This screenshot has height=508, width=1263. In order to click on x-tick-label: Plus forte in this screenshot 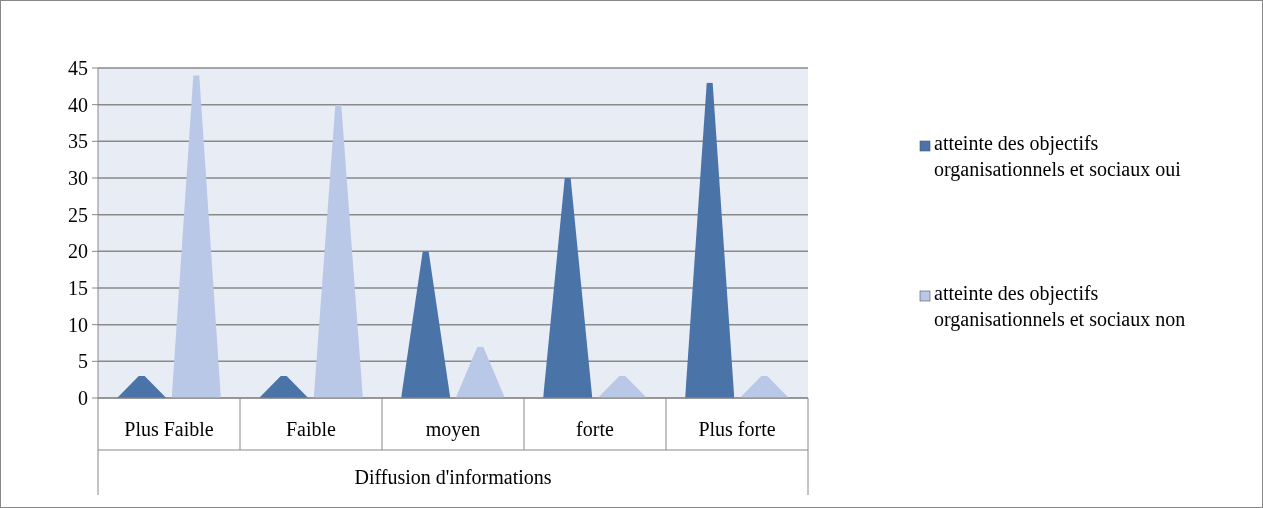, I will do `click(737, 429)`.